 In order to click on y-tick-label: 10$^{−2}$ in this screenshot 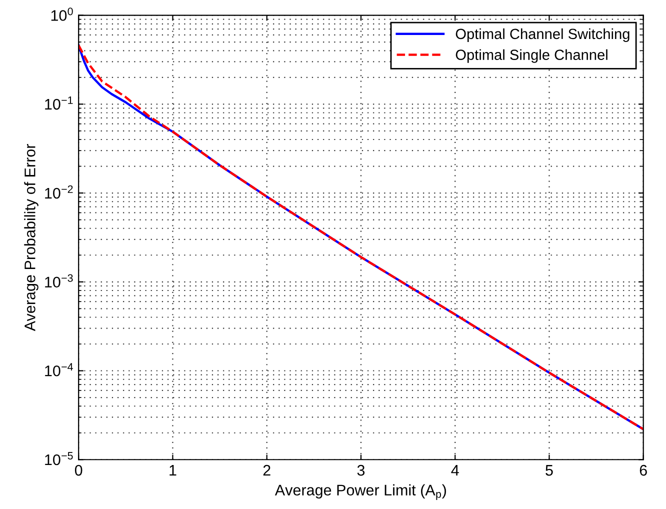, I will do `click(59, 192)`.